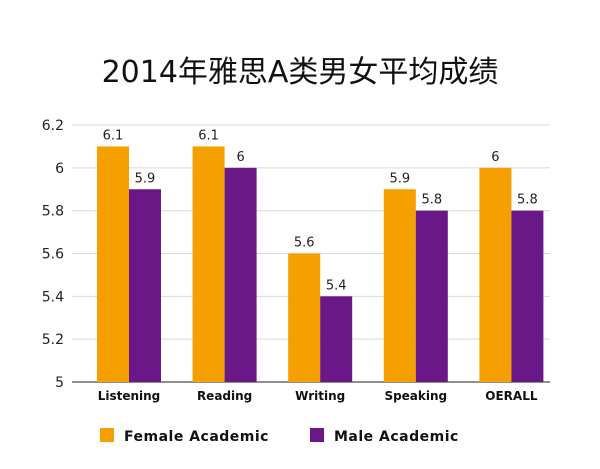  What do you see at coordinates (511, 396) in the screenshot?
I see `x-tick-label: OERALL` at bounding box center [511, 396].